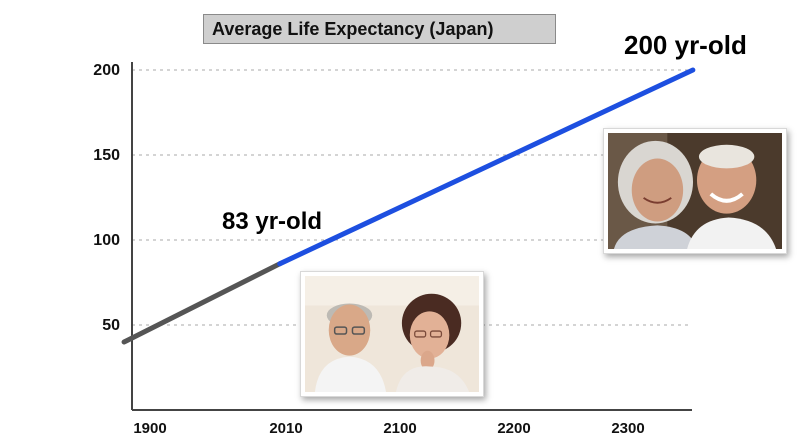 Image resolution: width=800 pixels, height=445 pixels. What do you see at coordinates (514, 428) in the screenshot?
I see `x-tick-label-2200: 2200` at bounding box center [514, 428].